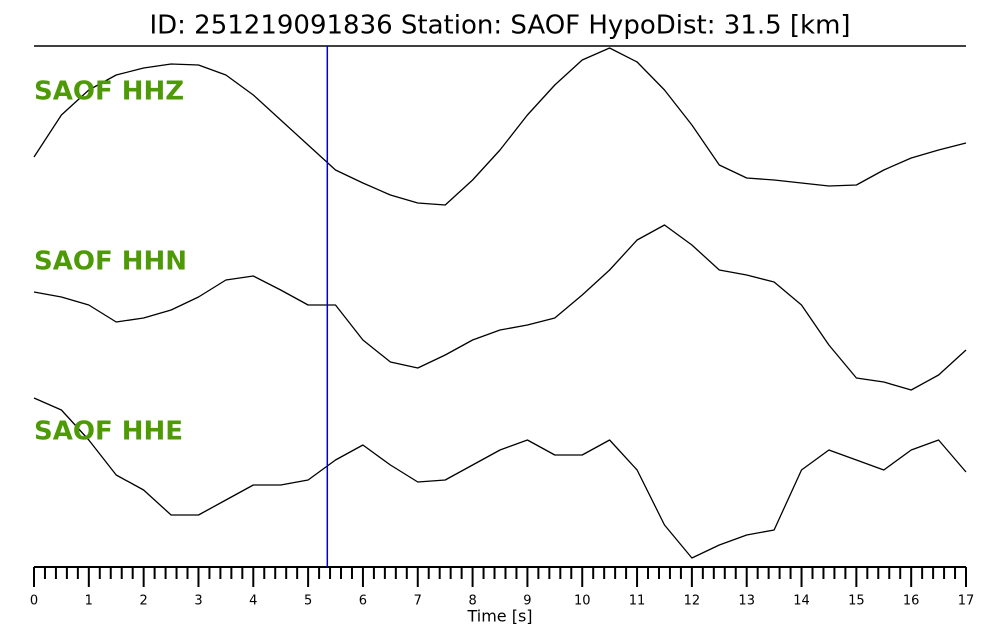 The height and width of the screenshot is (640, 1000). I want to click on trace-label: SAOF HHZ, so click(109, 92).